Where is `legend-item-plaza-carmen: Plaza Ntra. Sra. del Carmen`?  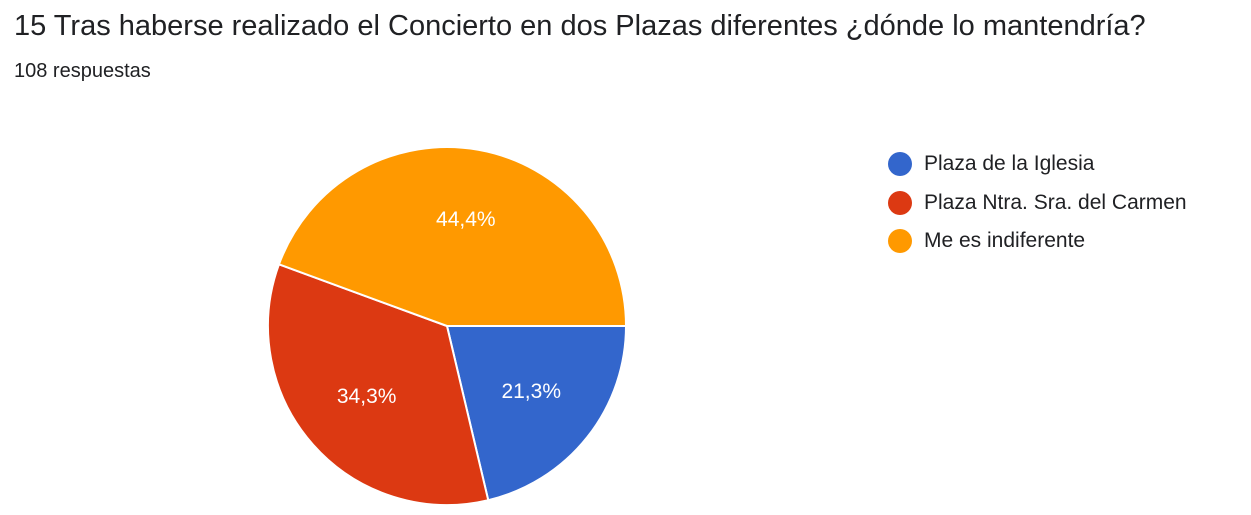
legend-item-plaza-carmen: Plaza Ntra. Sra. del Carmen is located at coordinates (1037, 203).